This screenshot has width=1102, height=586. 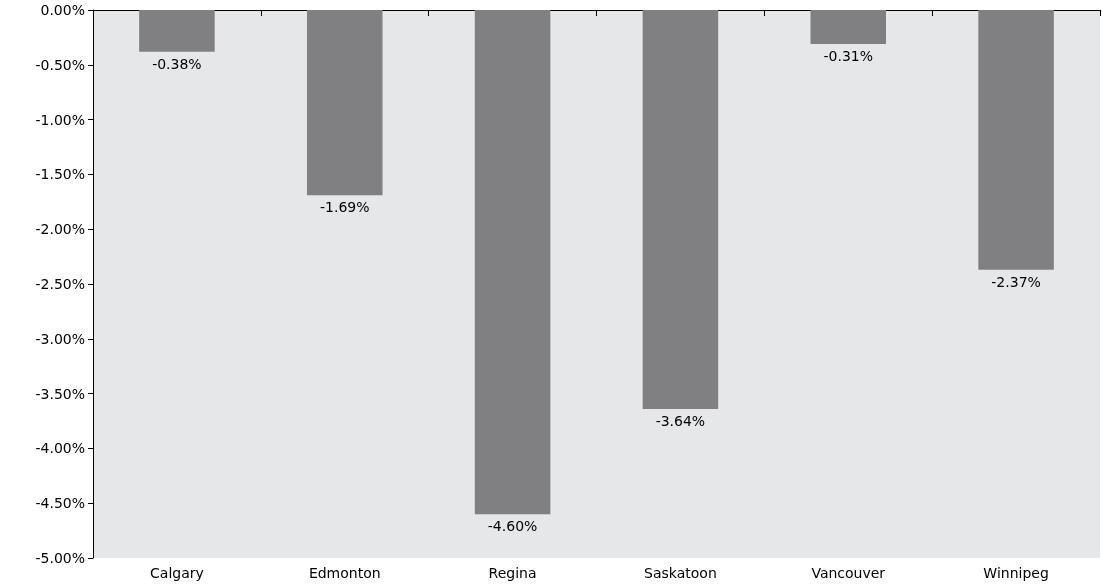 I want to click on data-label: -3.64%, so click(x=680, y=420).